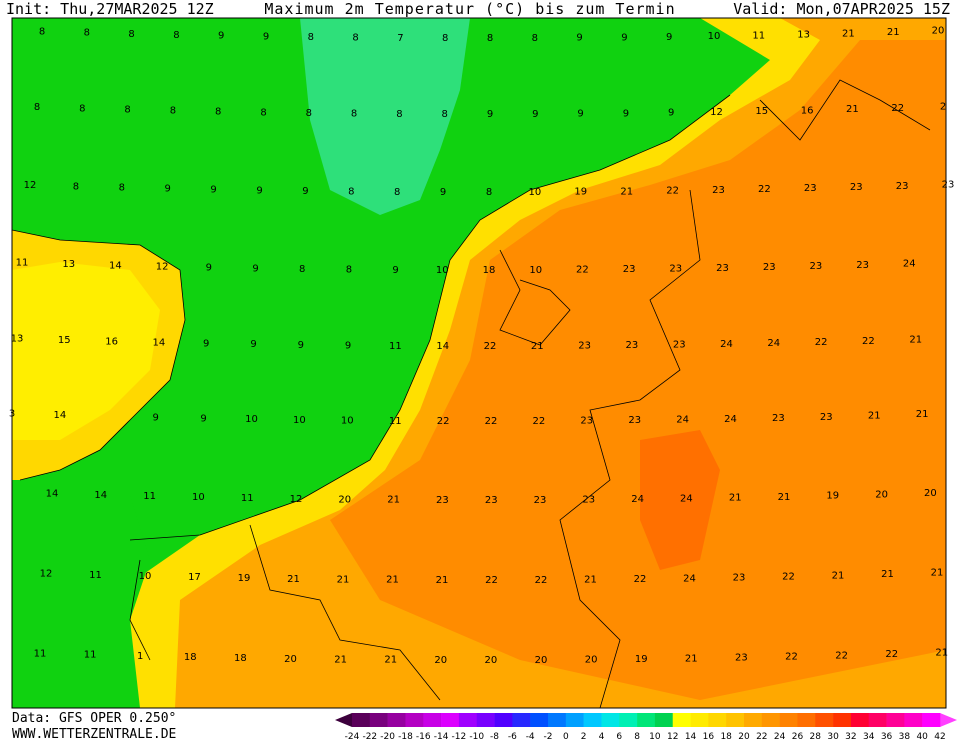  What do you see at coordinates (905, 736) in the screenshot?
I see `legend-tick-label: 38` at bounding box center [905, 736].